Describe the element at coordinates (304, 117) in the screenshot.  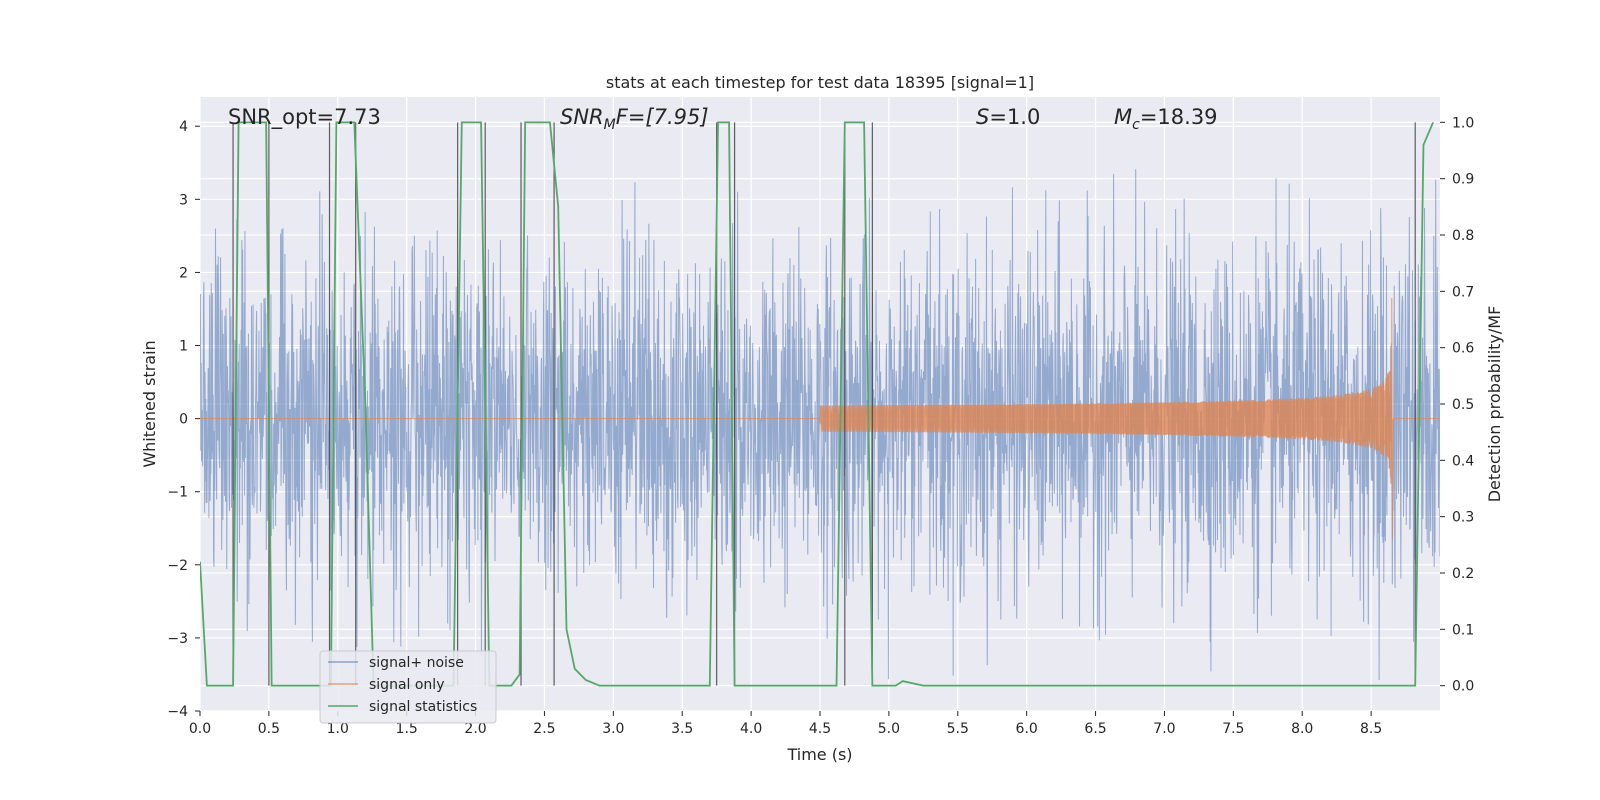
I see `annotation-snr-opt: SNR_opt=7.73` at that location.